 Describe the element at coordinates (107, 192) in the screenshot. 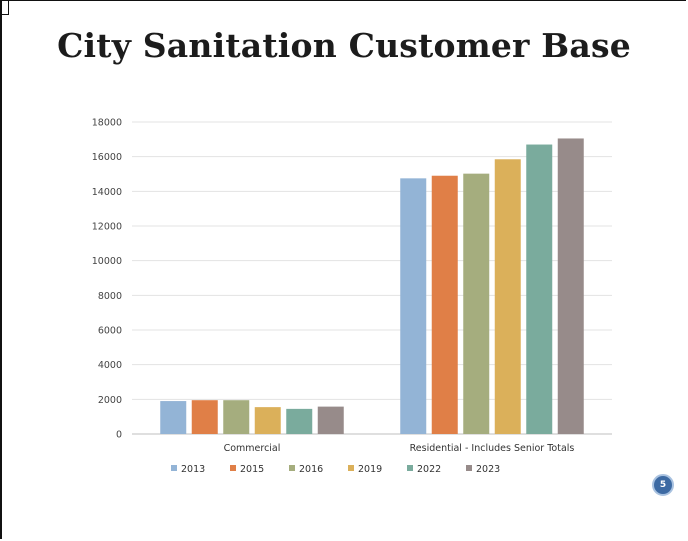

I see `y-tick-label: 14000` at that location.